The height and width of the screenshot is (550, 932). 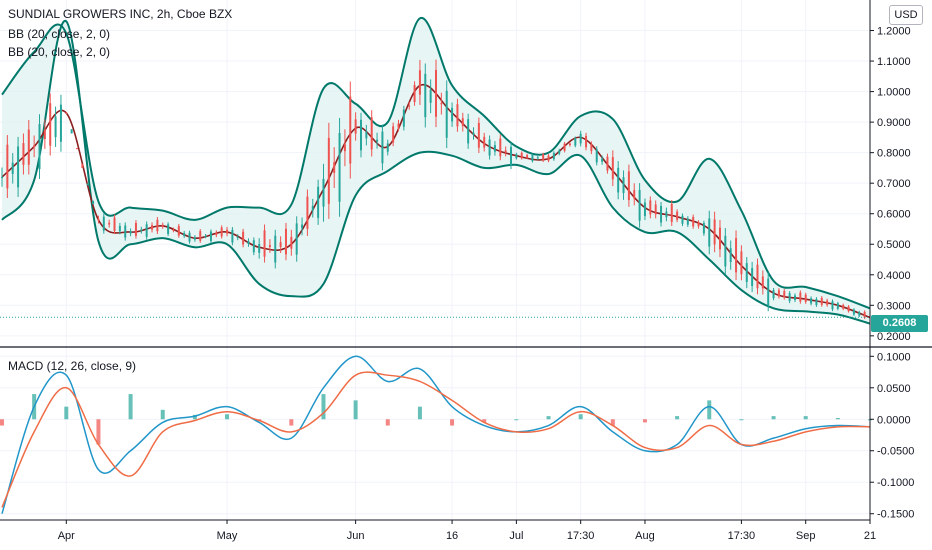 What do you see at coordinates (895, 452) in the screenshot?
I see `macd-axis-label: -0.0500` at bounding box center [895, 452].